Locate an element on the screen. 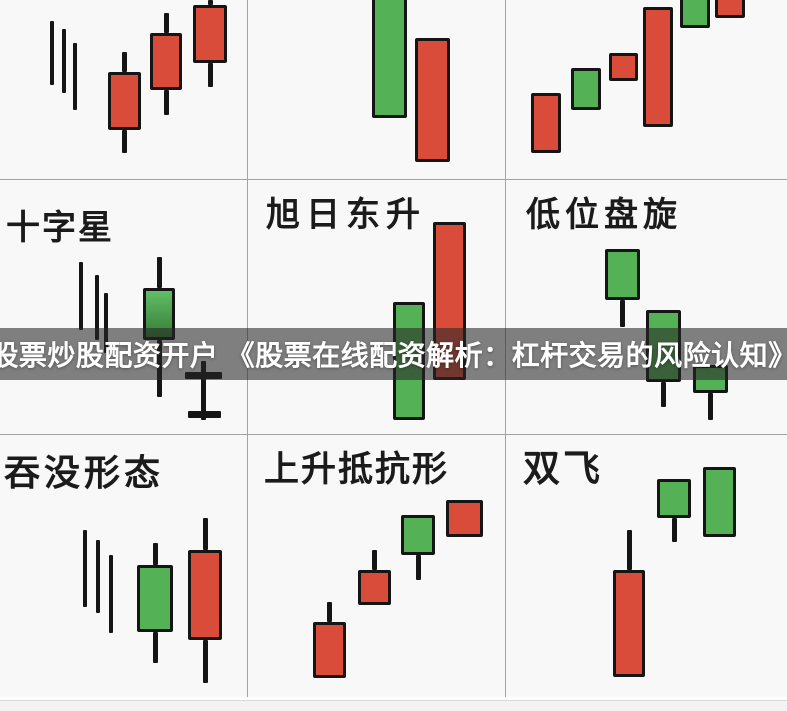  pattern-label-engulfing: 吞没形态 is located at coordinates (84, 472).